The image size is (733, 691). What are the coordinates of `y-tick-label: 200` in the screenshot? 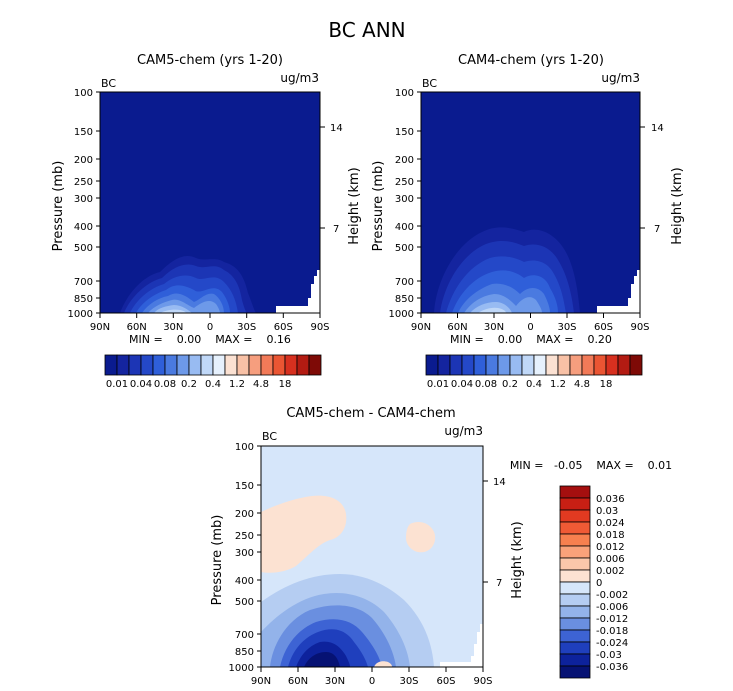 It's located at (244, 514).